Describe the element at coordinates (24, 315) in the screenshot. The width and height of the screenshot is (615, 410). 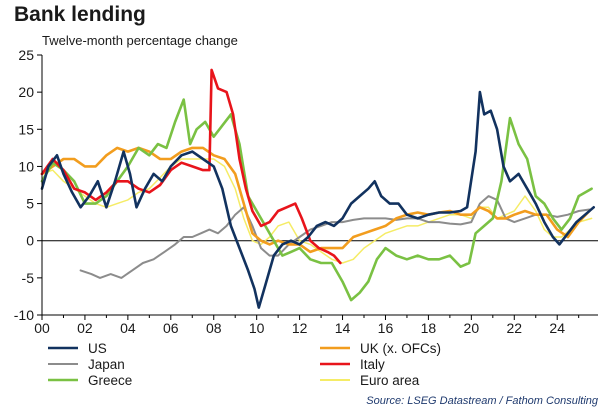
I see `y-tick-label: -10` at that location.